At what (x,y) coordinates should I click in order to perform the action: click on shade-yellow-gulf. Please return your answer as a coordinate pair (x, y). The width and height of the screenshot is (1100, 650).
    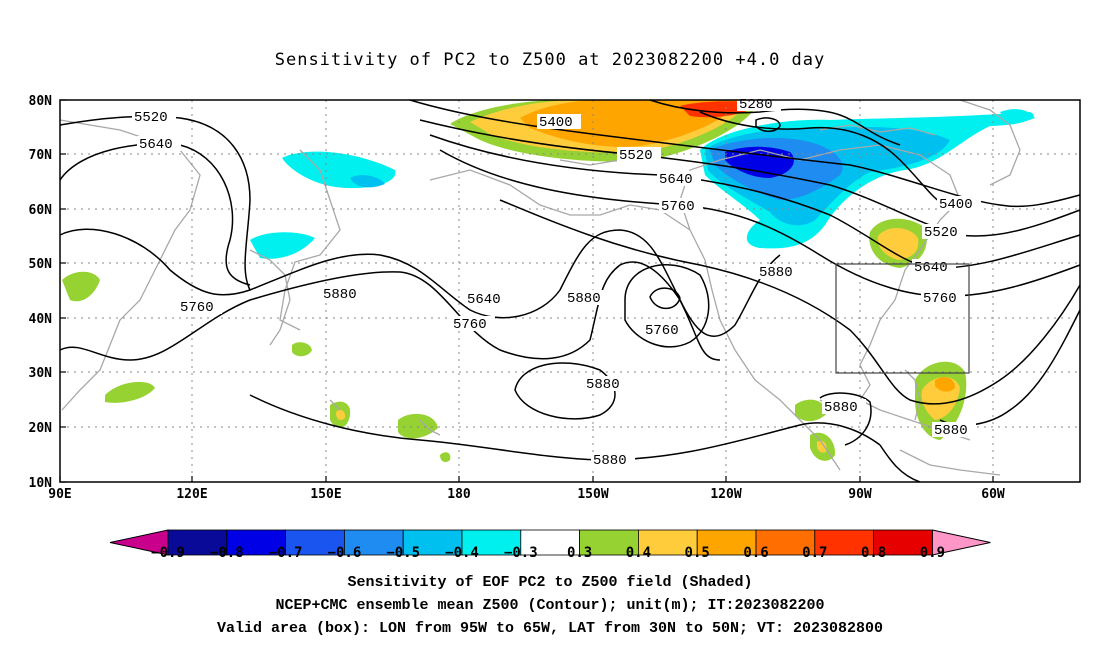
    Looking at the image, I should click on (821, 446).